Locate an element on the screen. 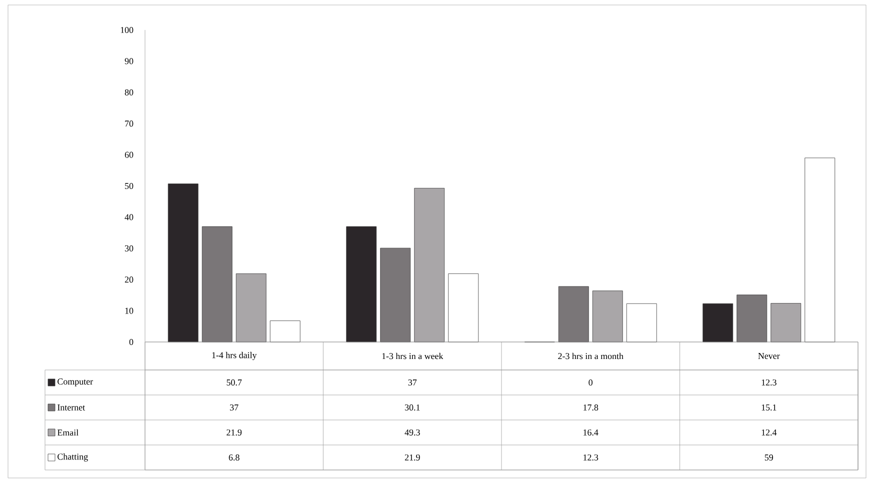  data-label: 59 is located at coordinates (769, 457).